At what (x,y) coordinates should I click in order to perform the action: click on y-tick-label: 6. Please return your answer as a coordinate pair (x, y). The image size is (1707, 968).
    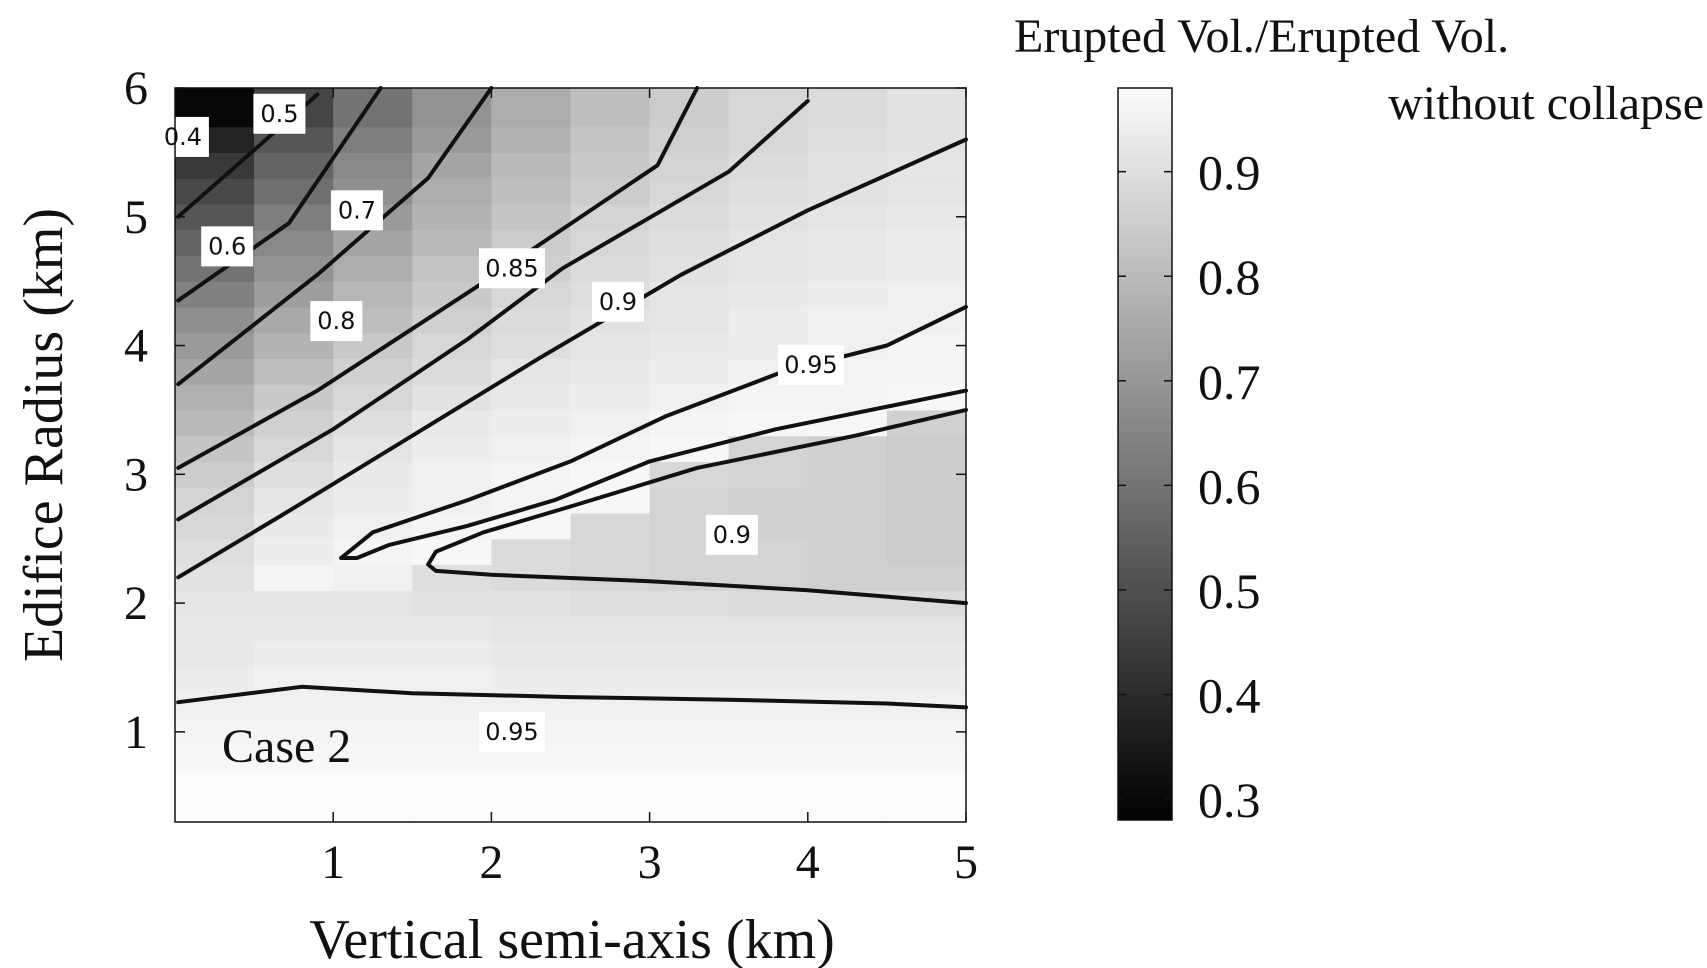
    Looking at the image, I should click on (136, 88).